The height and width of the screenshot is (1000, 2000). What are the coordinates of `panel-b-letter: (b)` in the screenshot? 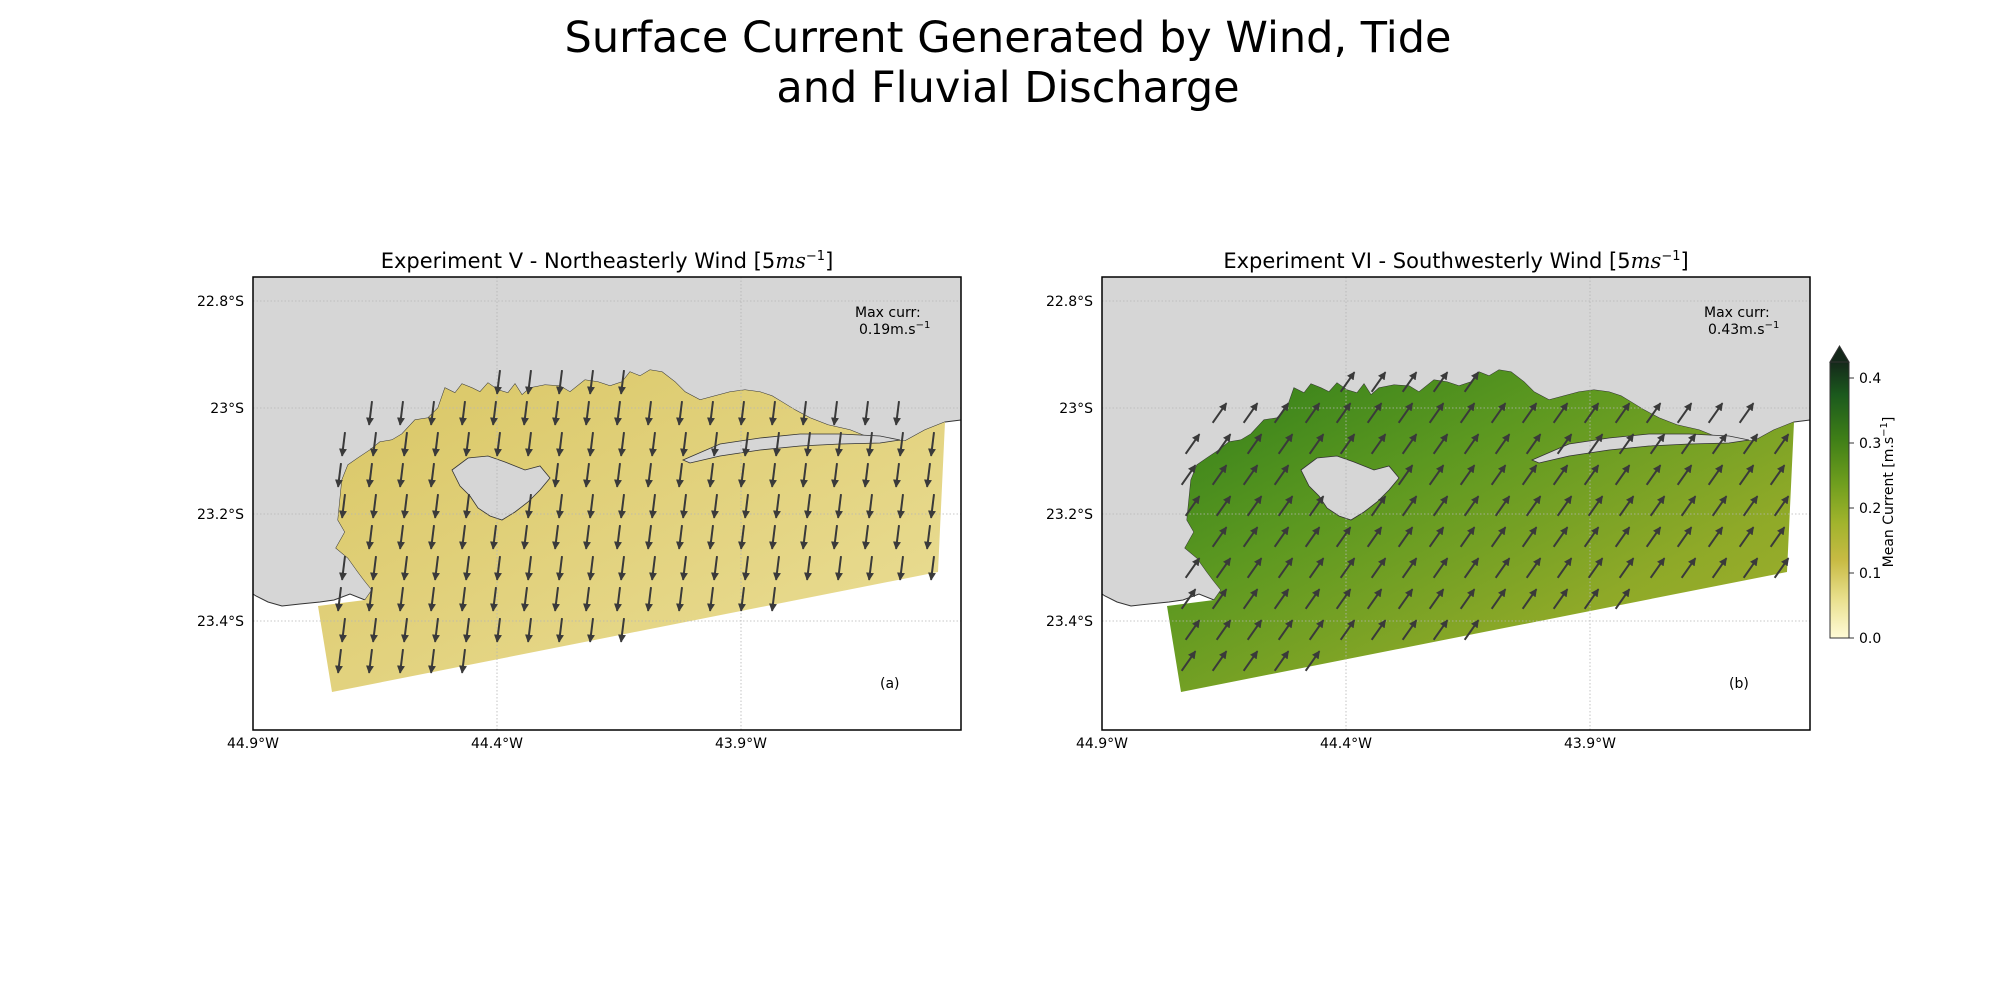 It's located at (1739, 684).